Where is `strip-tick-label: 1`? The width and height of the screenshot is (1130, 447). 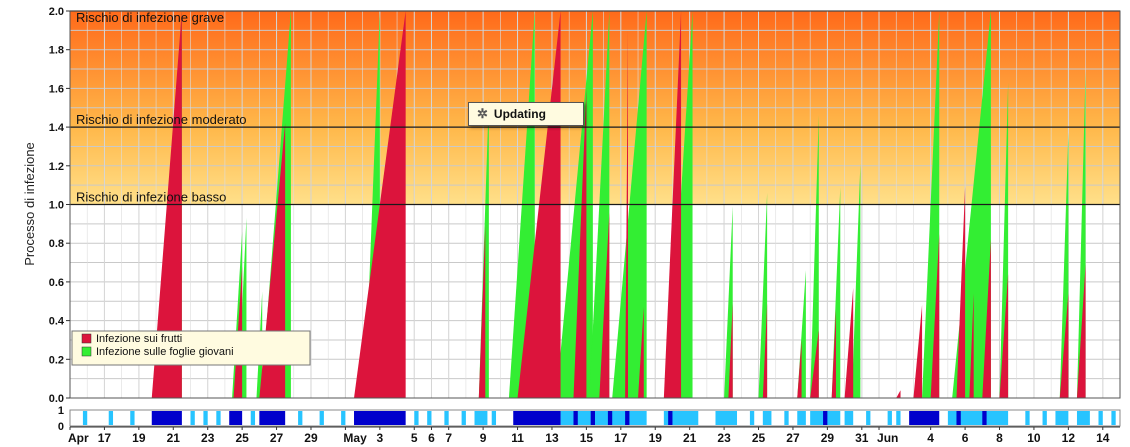
strip-tick-label: 1 is located at coordinates (61, 411).